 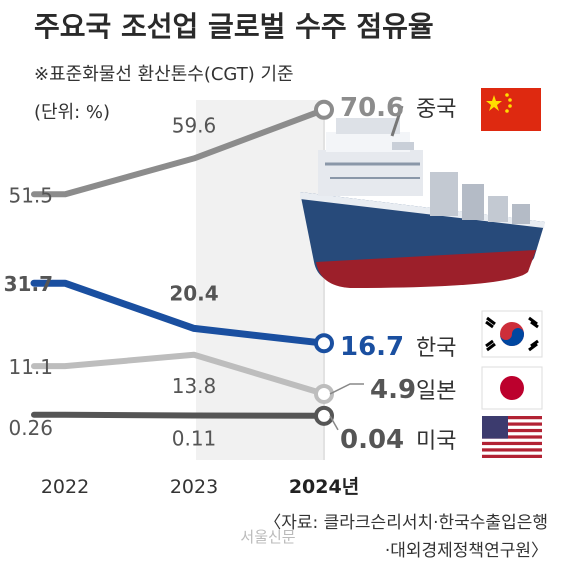 I want to click on japan-flag-icon, so click(x=512, y=388).